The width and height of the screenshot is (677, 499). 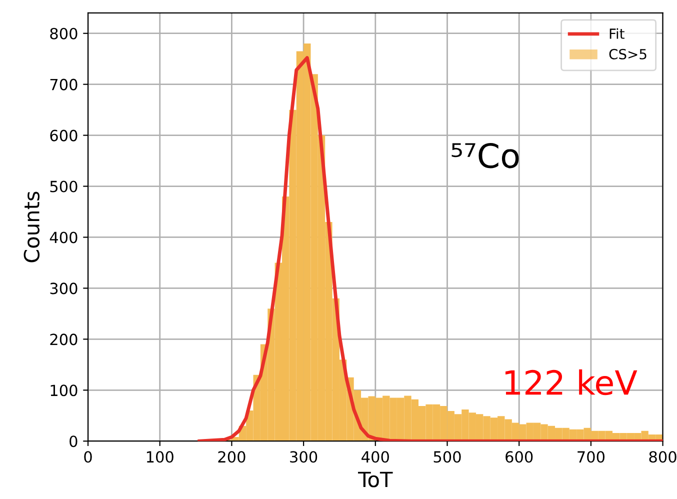 I want to click on y-tick-label: 300, so click(x=64, y=288).